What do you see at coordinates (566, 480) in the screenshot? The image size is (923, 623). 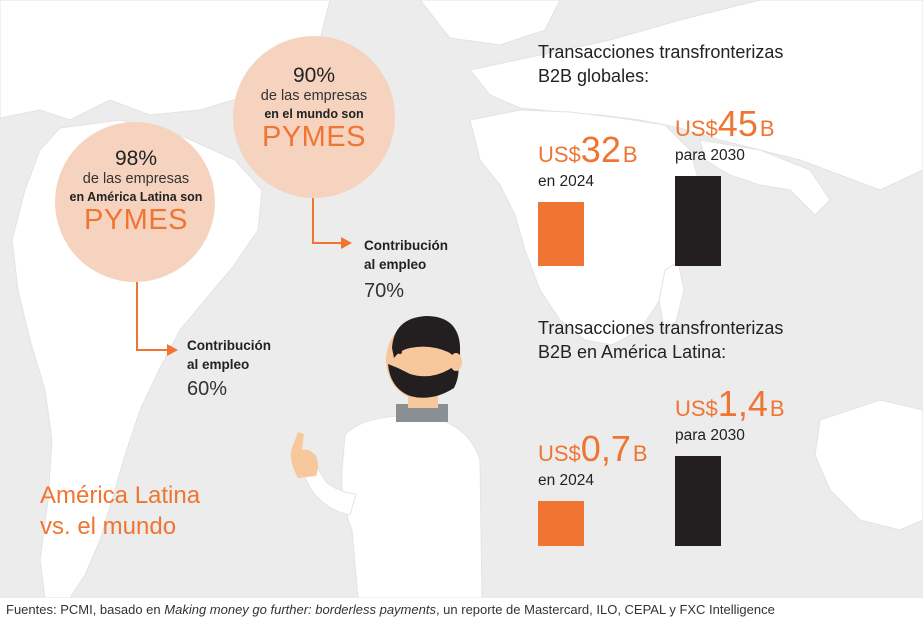 I see `latam-year-label-0: en 2024` at bounding box center [566, 480].